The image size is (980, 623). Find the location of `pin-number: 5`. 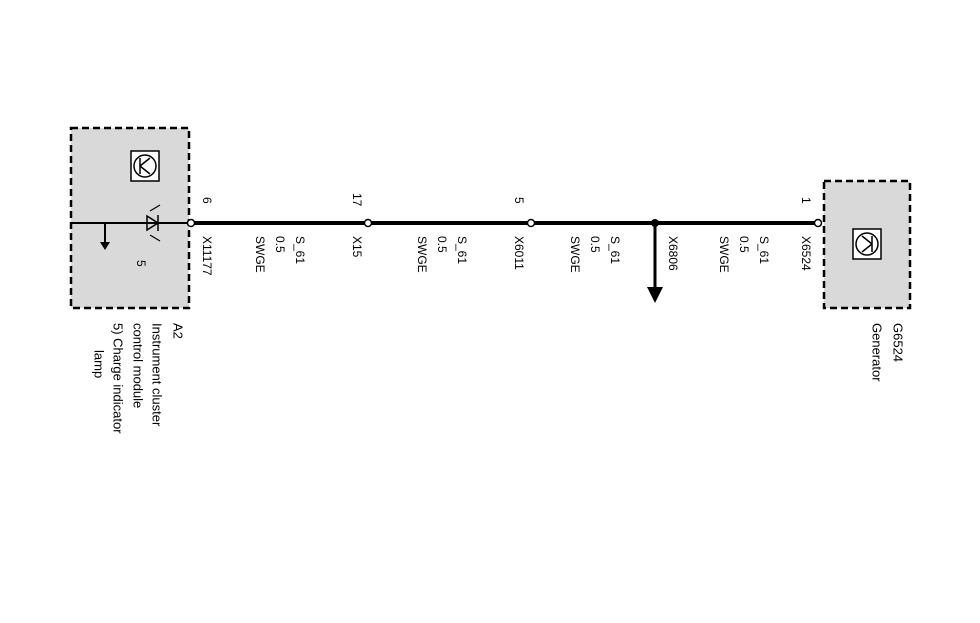

pin-number: 5 is located at coordinates (519, 200).